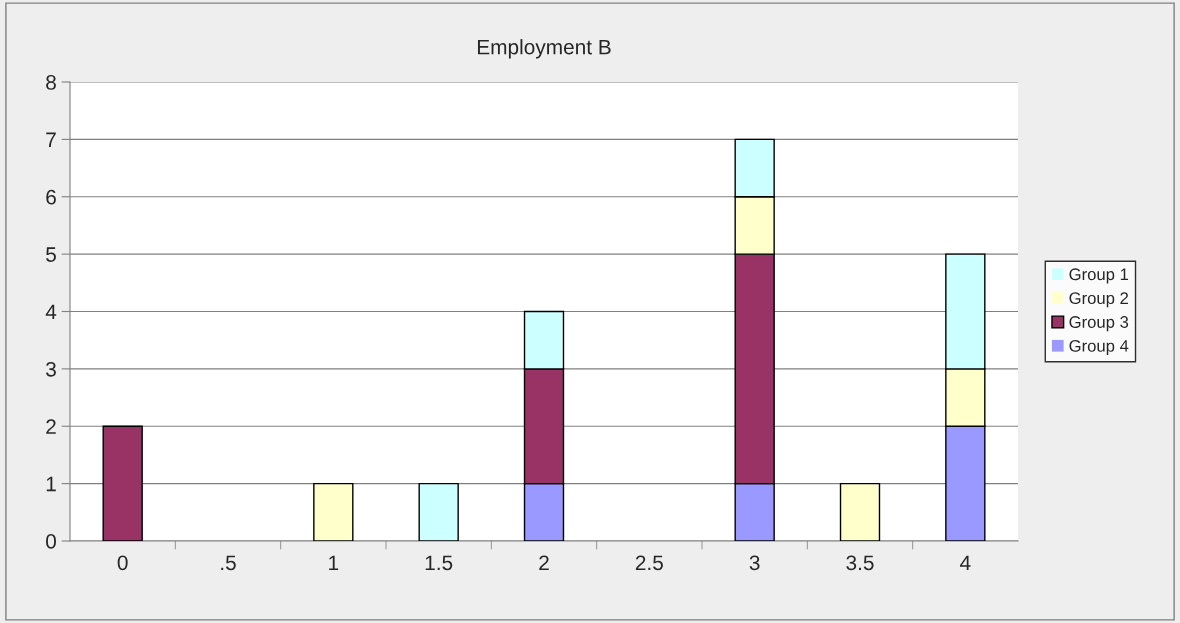 This screenshot has height=623, width=1180. Describe the element at coordinates (228, 563) in the screenshot. I see `x-tick-label: .5` at that location.